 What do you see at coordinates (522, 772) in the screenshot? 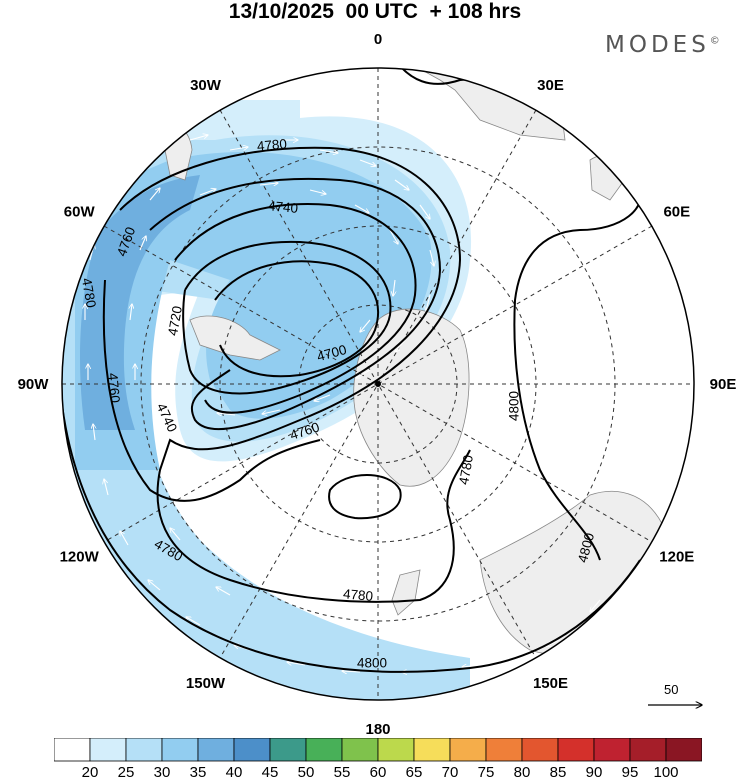
I see `colorbar-tick-label: 80` at bounding box center [522, 772].